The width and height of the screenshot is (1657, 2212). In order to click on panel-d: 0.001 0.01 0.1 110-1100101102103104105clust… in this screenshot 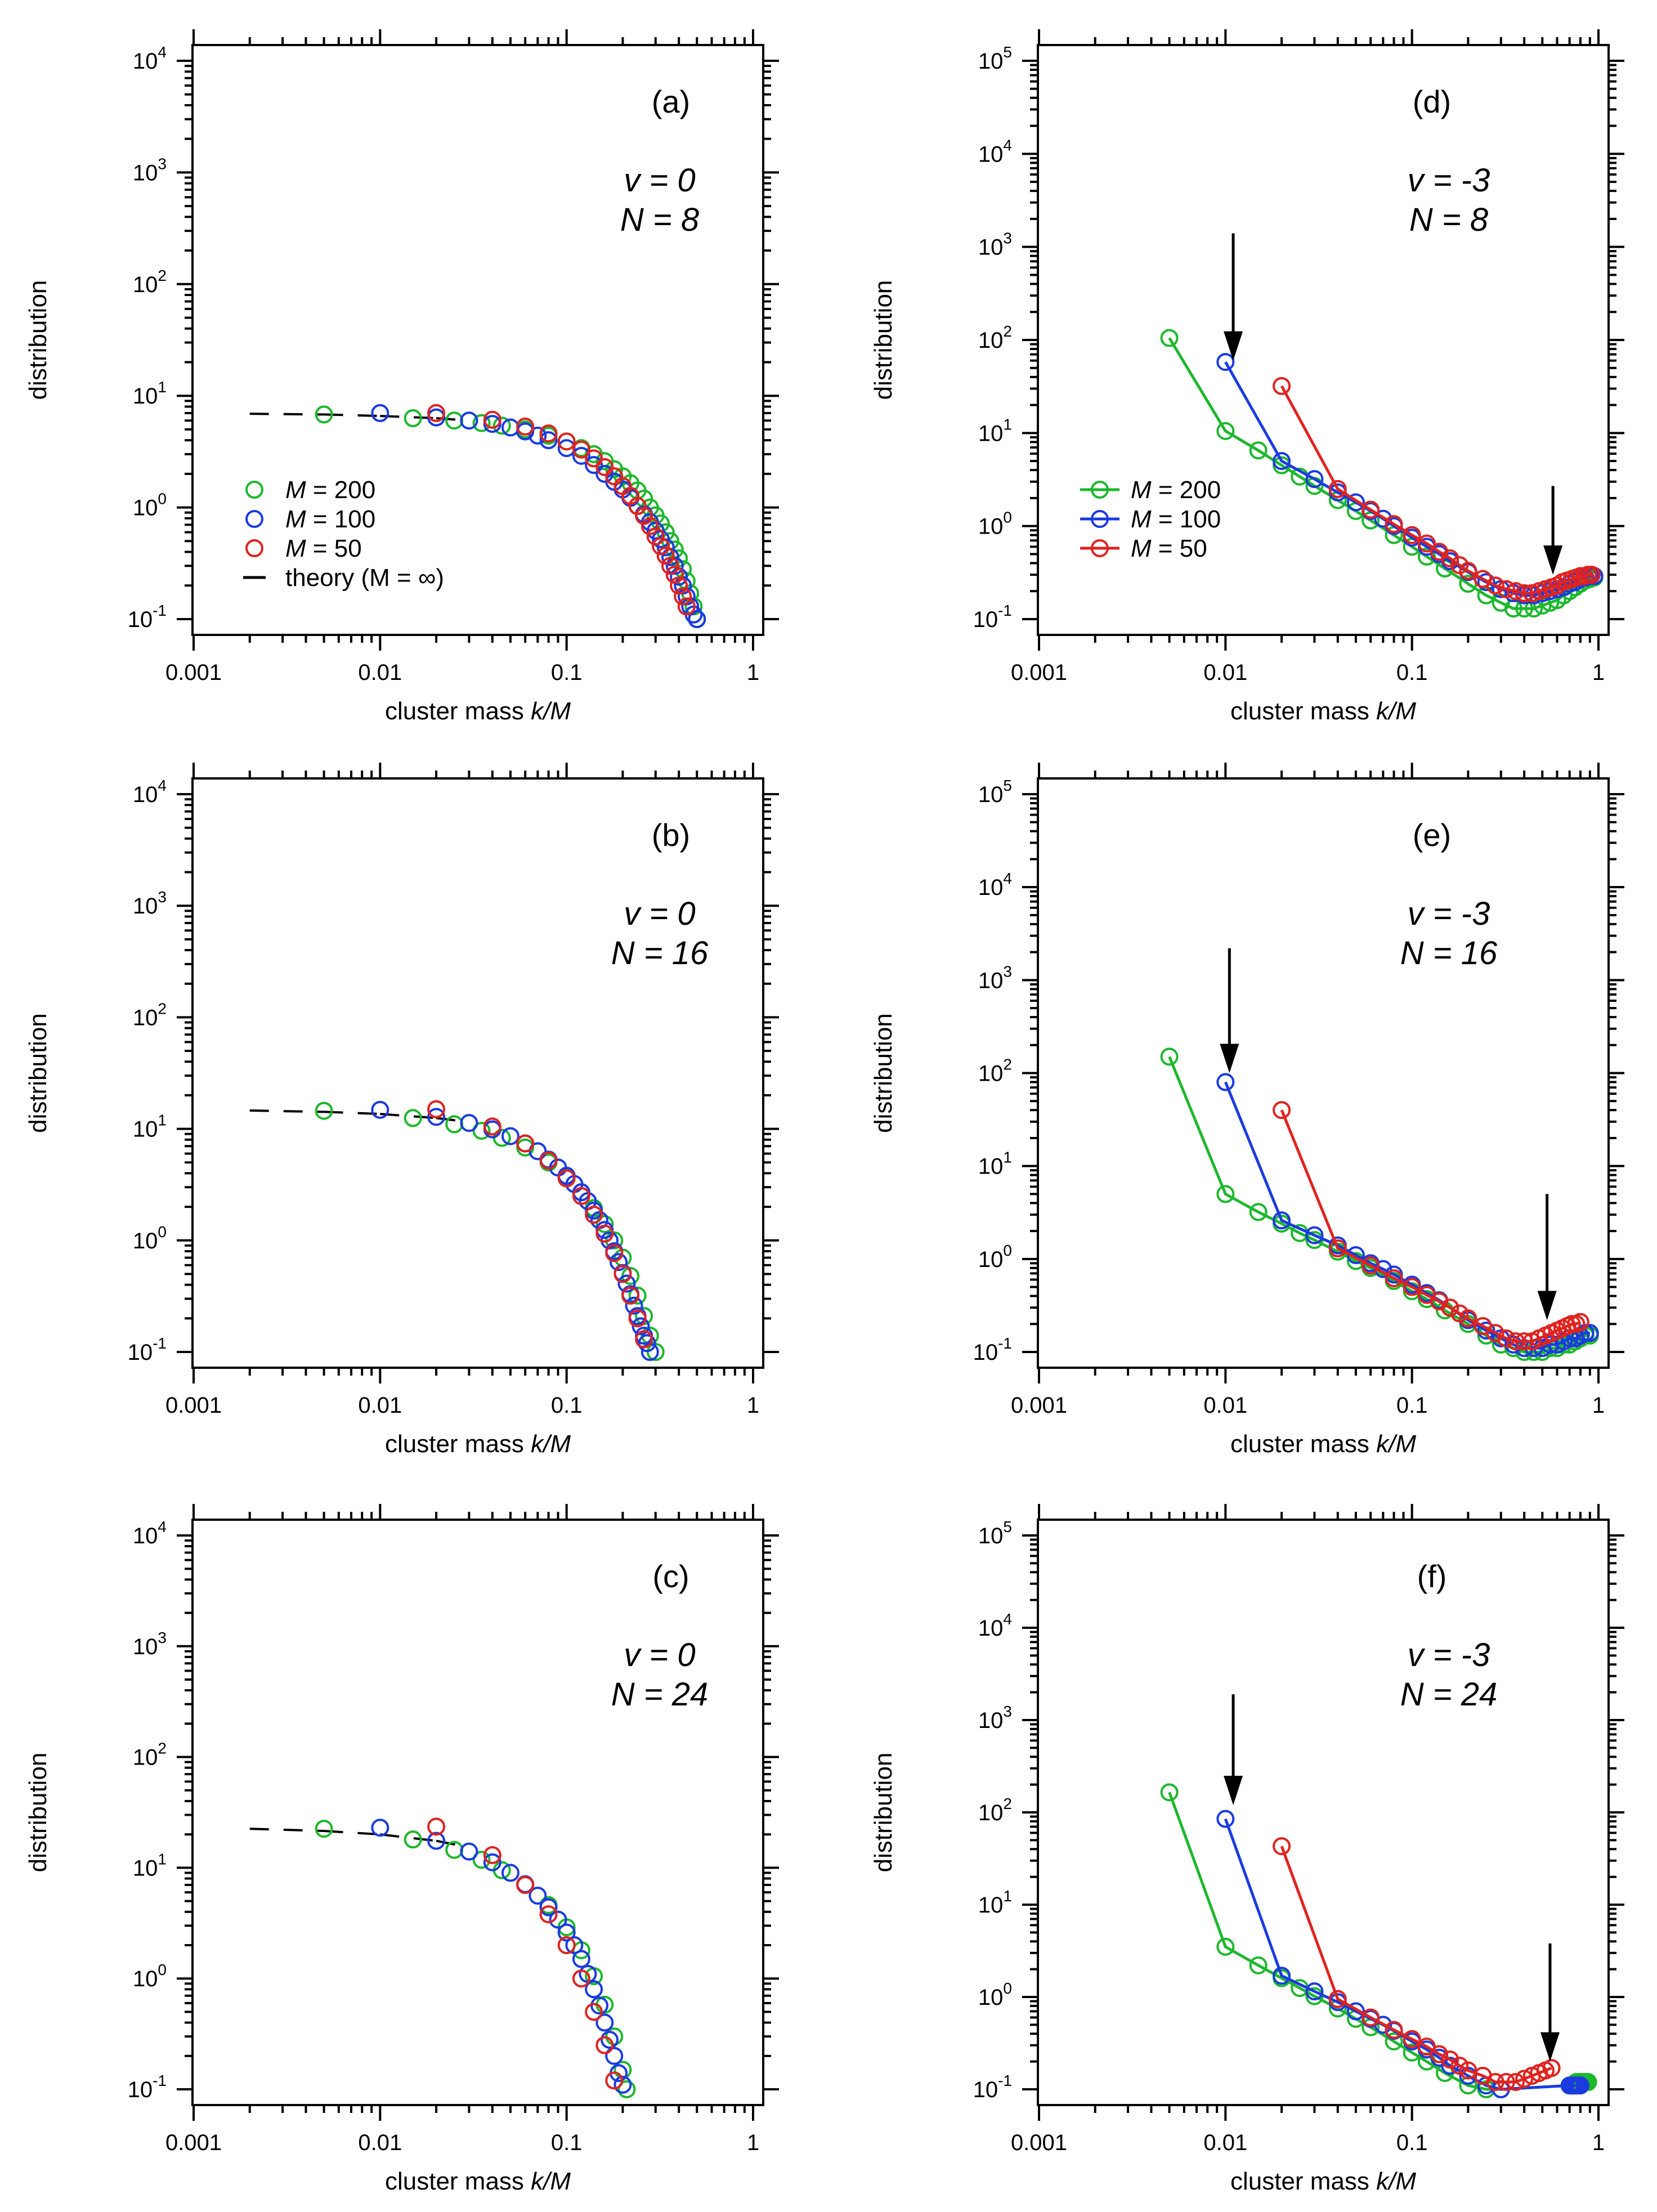, I will do `click(1247, 377)`.